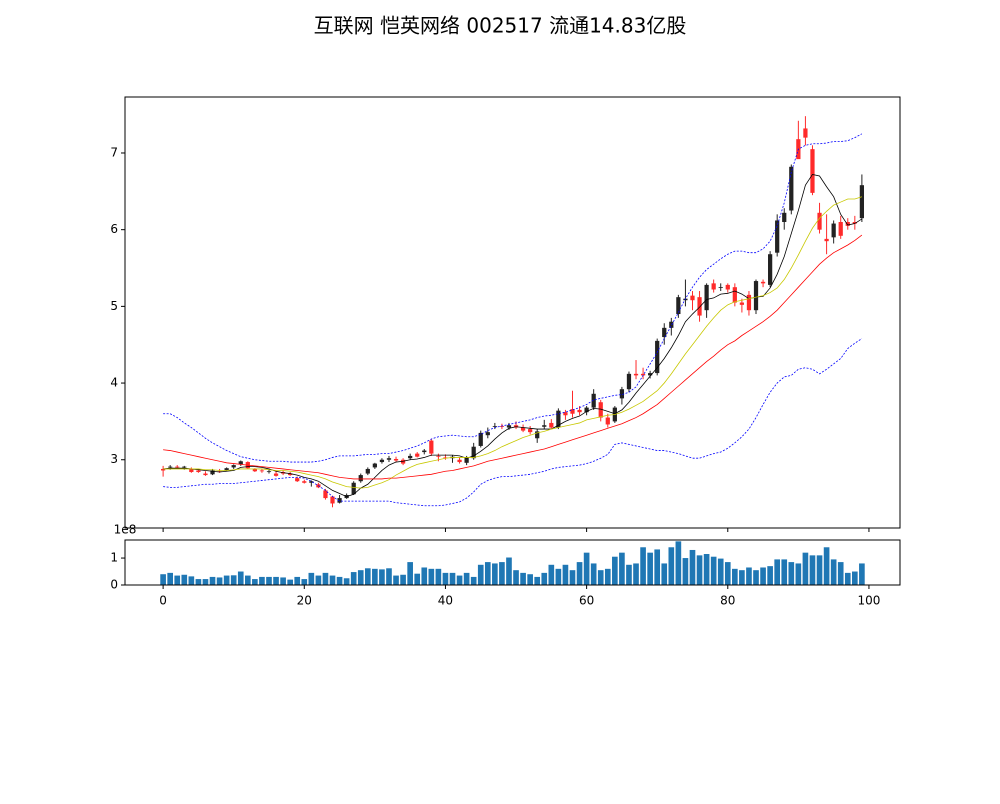  Describe the element at coordinates (586, 601) in the screenshot. I see `x-tick-label: 60` at that location.